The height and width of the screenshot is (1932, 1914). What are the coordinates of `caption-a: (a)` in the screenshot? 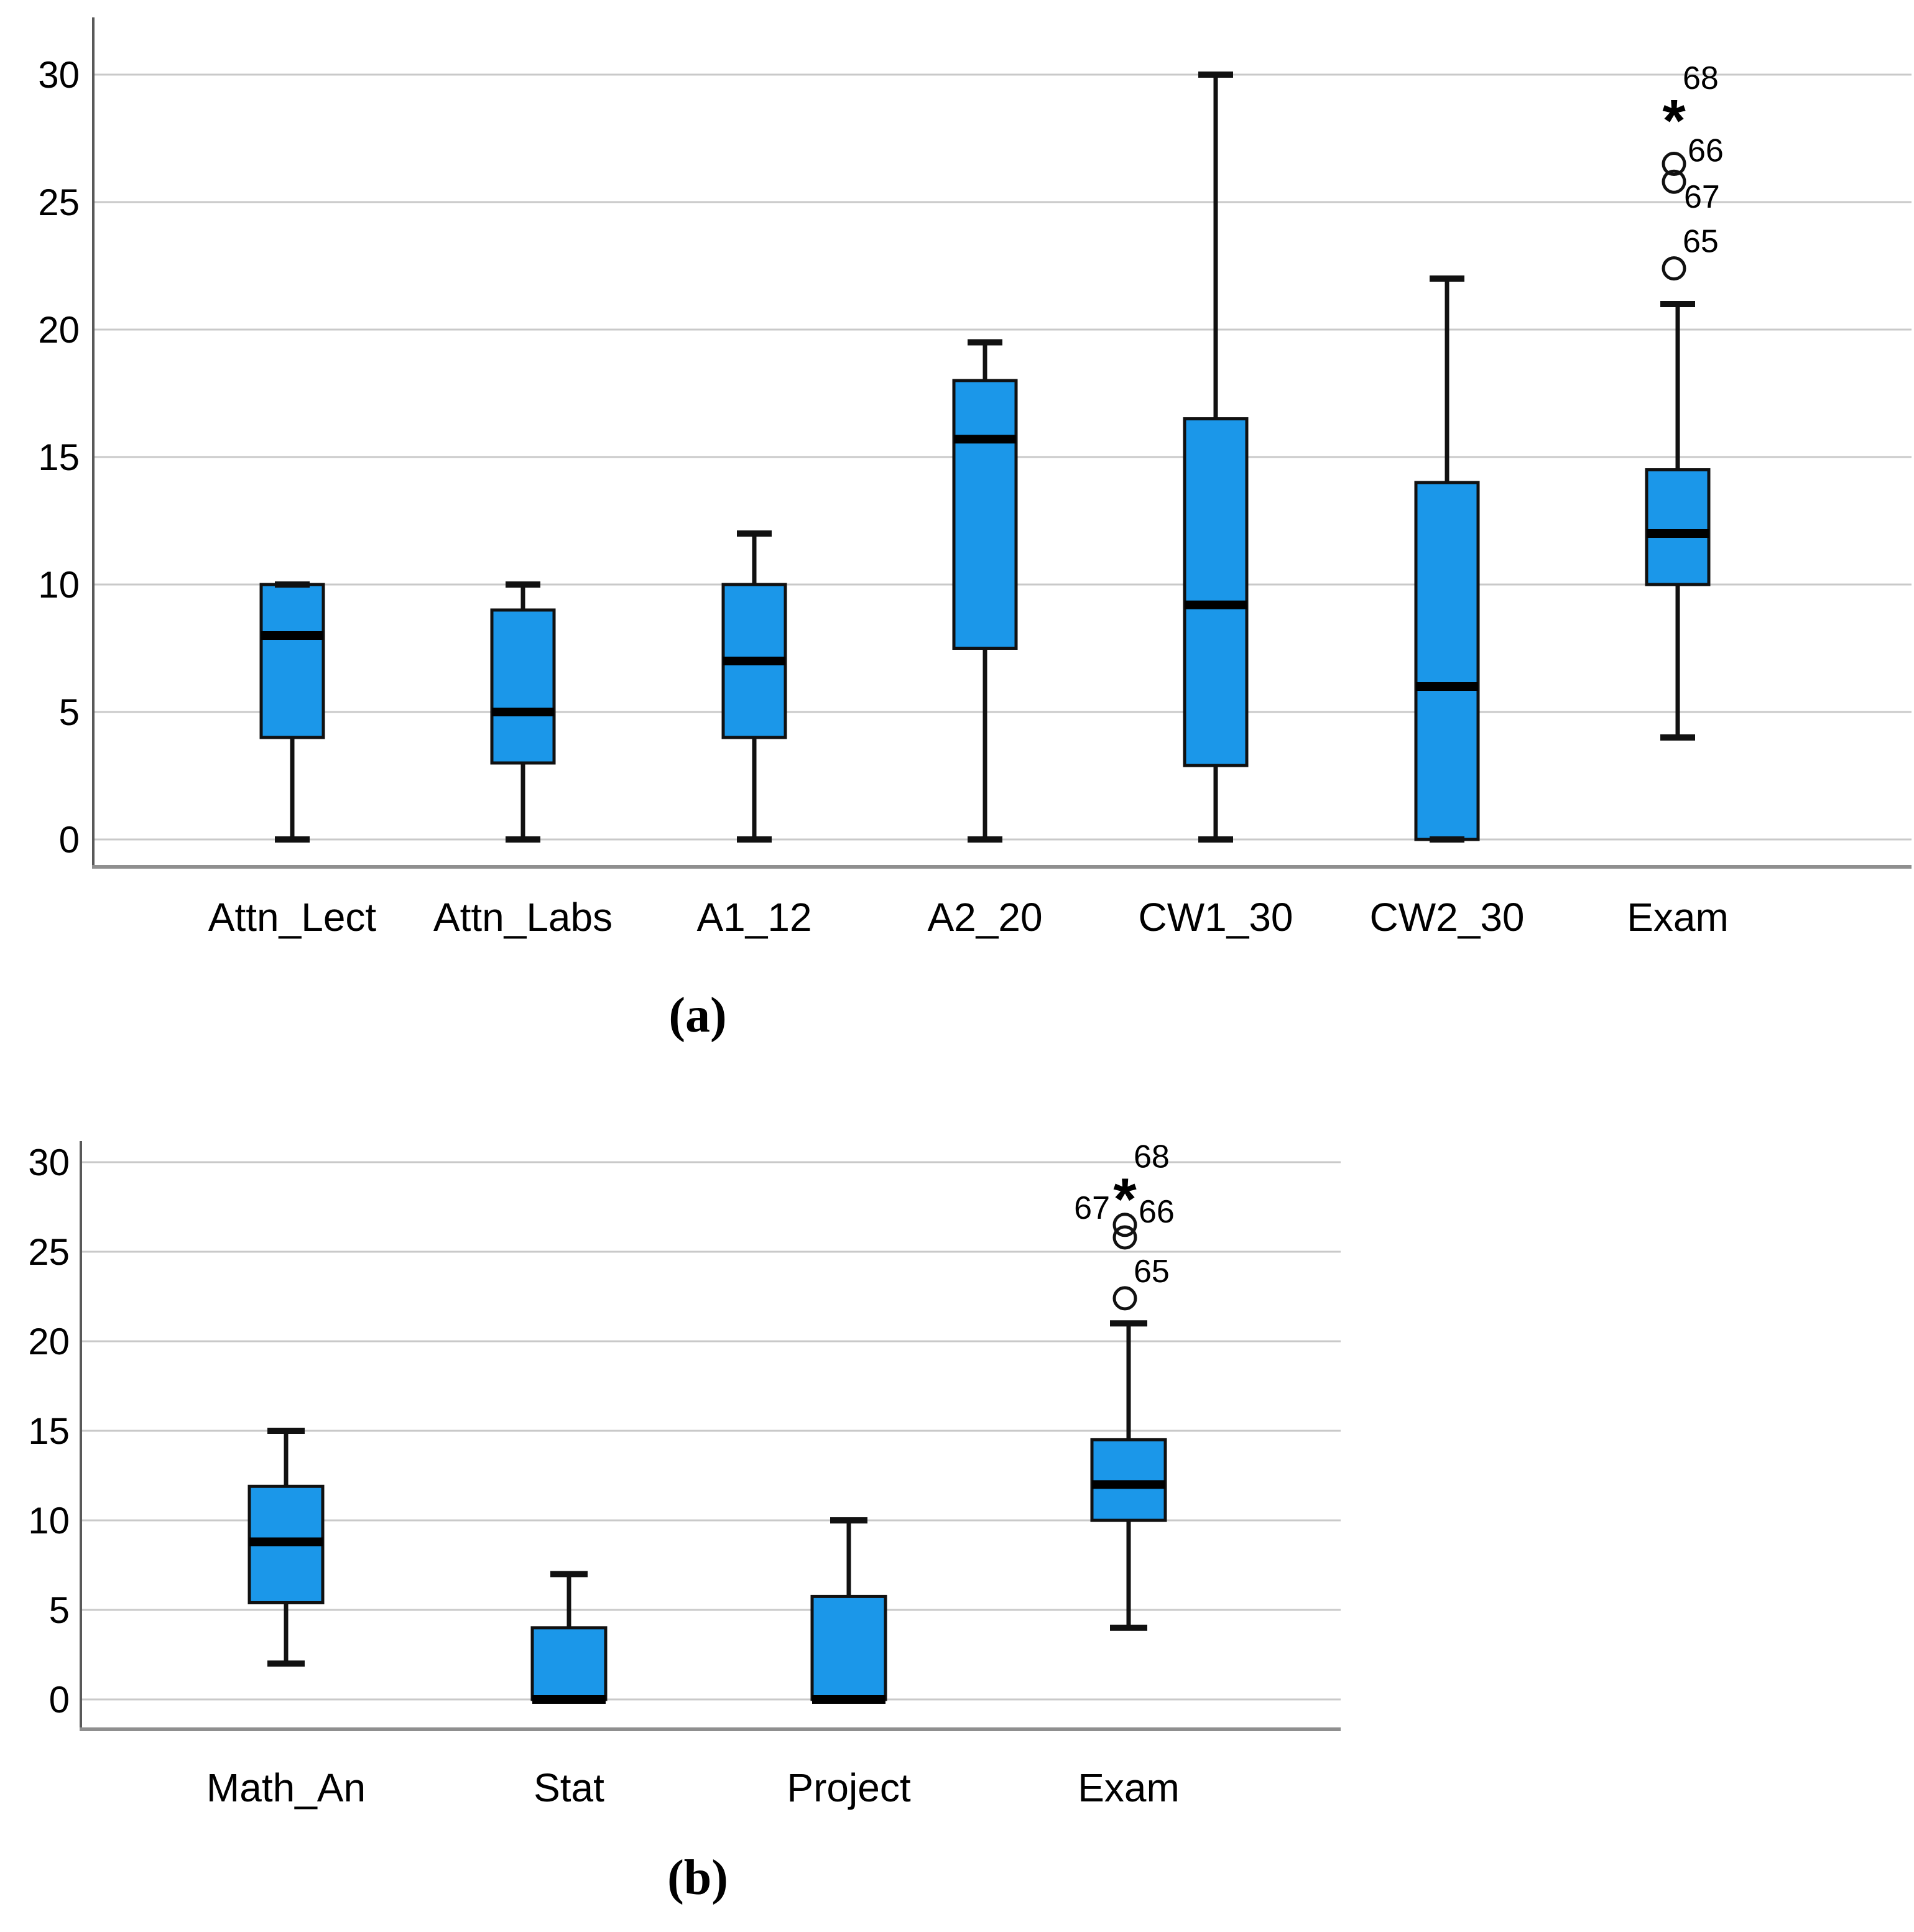 It's located at (698, 1016).